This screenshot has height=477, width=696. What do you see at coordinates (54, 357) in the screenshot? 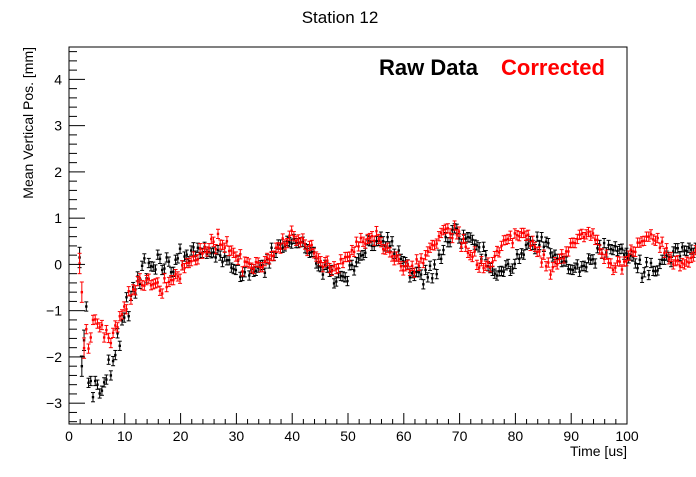
I see `y-tick-label: −2` at bounding box center [54, 357].